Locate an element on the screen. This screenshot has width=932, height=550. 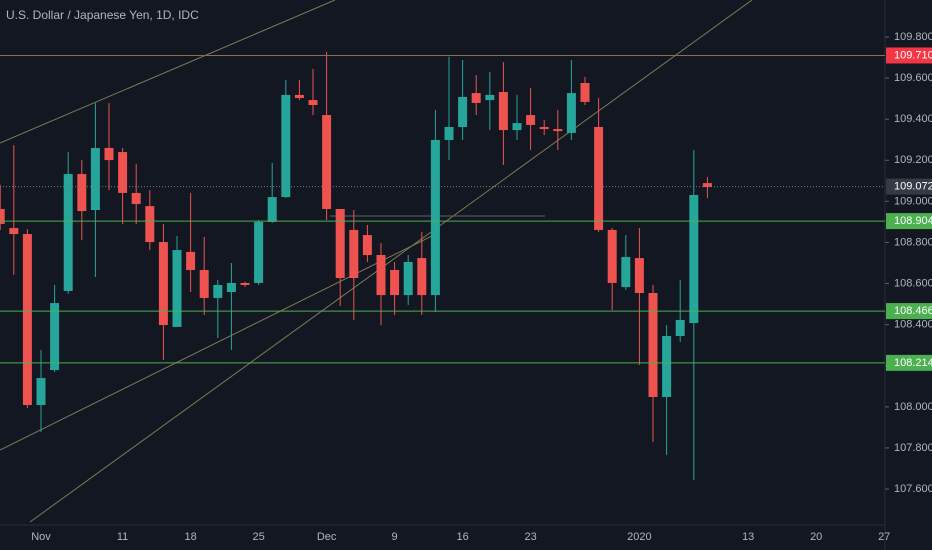
y-tick-label: 109.000 is located at coordinates (913, 201).